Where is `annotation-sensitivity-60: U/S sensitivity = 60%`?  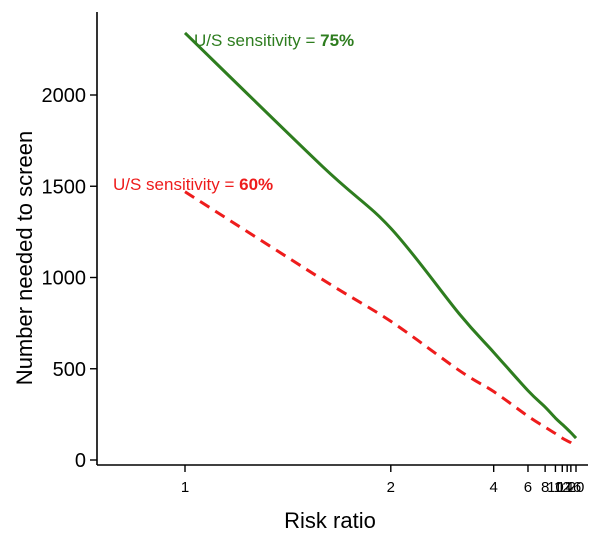 annotation-sensitivity-60: U/S sensitivity = 60% is located at coordinates (193, 184).